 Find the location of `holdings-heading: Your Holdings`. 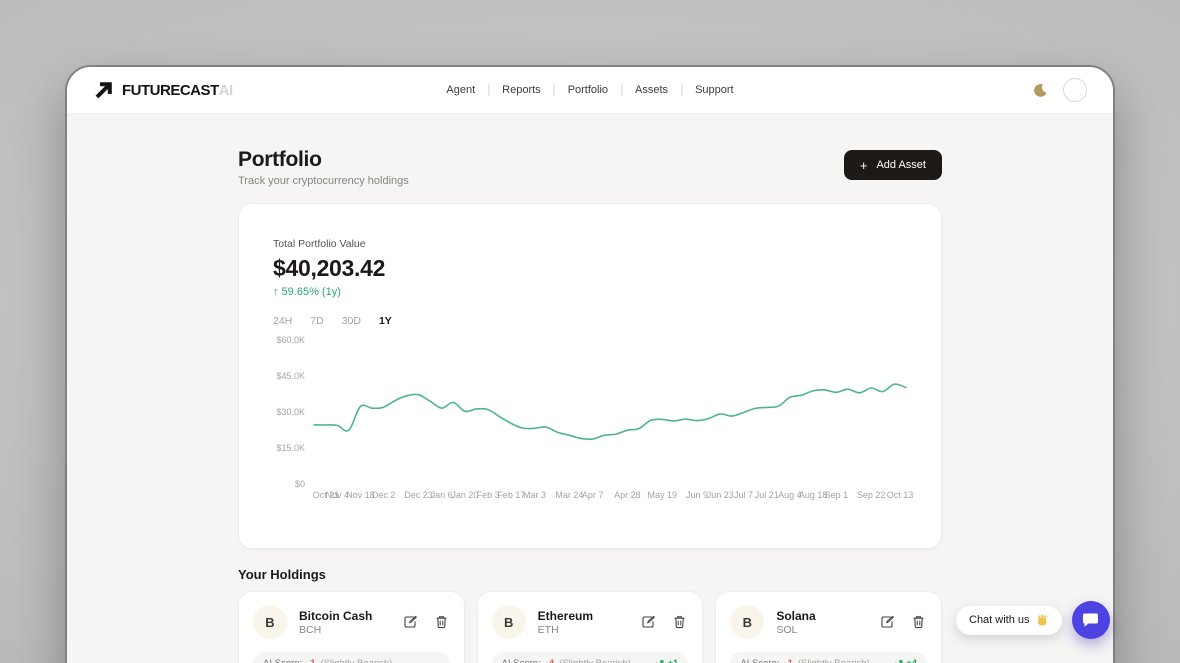

holdings-heading: Your Holdings is located at coordinates (282, 574).